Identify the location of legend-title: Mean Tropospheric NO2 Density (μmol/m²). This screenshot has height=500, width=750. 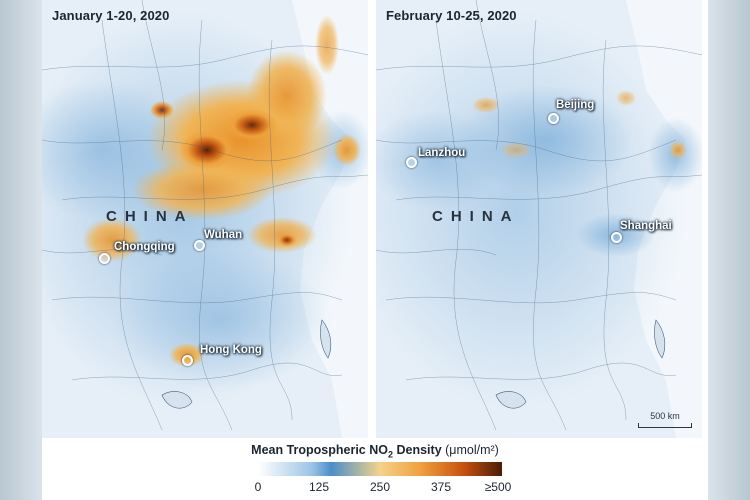
(375, 451).